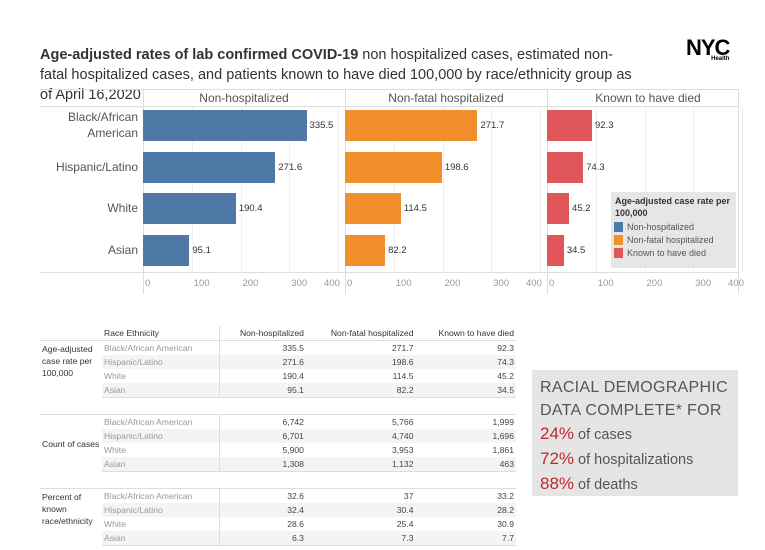 The image size is (765, 550). I want to click on header-line, so click(389, 89).